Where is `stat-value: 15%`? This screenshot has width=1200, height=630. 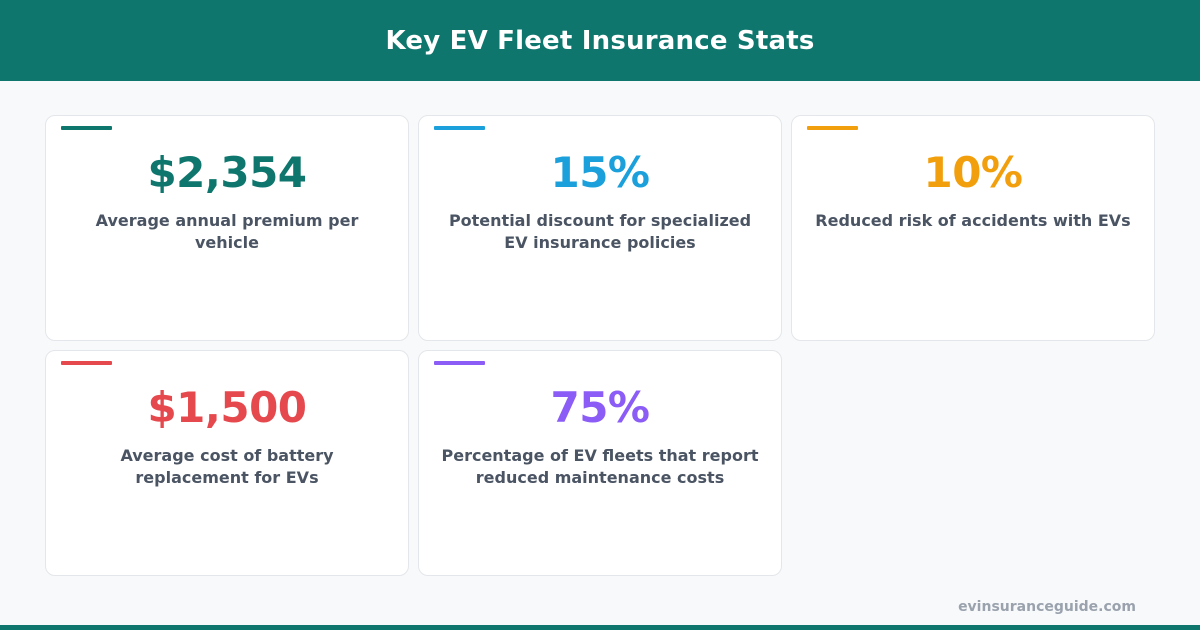 stat-value: 15% is located at coordinates (600, 172).